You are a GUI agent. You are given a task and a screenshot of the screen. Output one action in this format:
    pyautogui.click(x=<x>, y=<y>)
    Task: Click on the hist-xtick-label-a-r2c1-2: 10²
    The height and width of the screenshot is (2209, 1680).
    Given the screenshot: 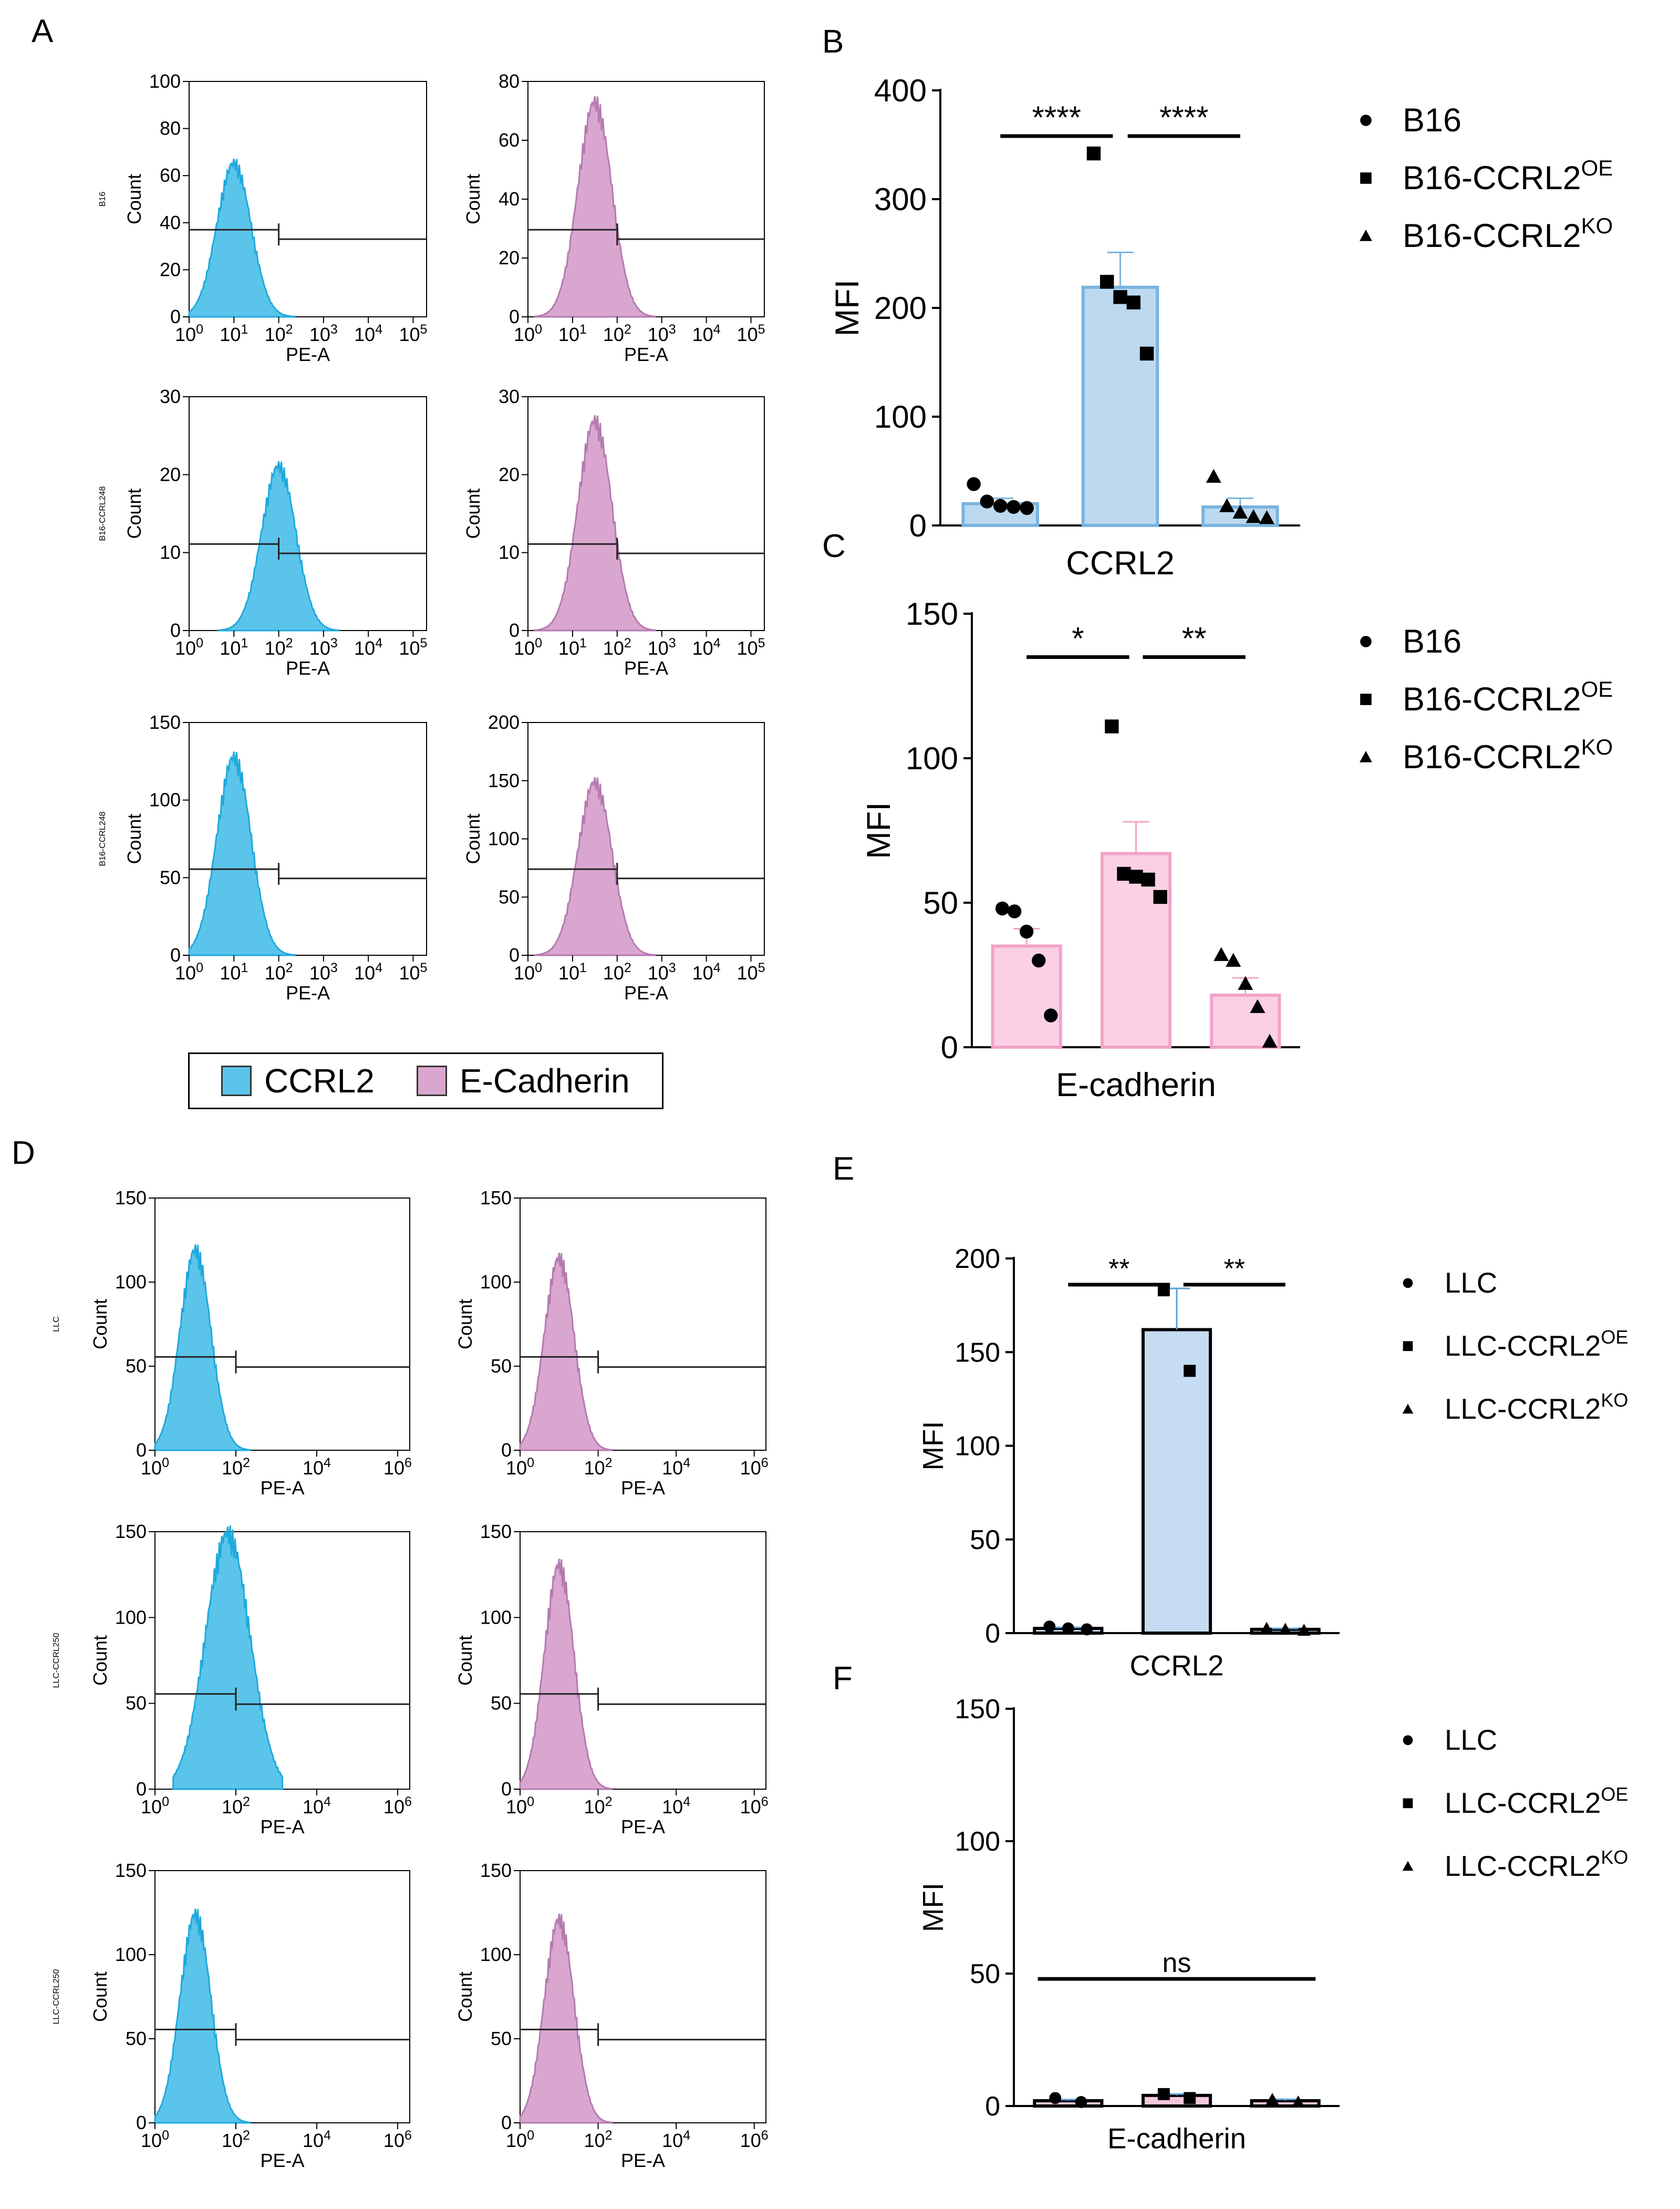 What is the action you would take?
    pyautogui.click(x=617, y=973)
    